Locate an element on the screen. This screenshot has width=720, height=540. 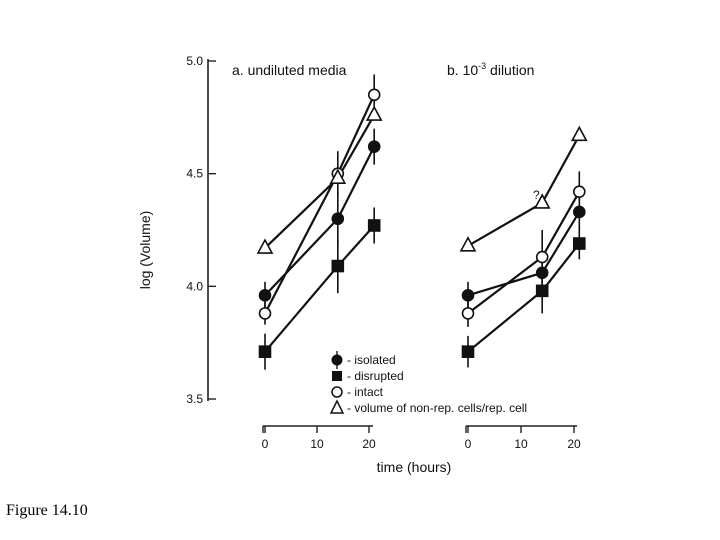
panel-a-data is located at coordinates (319, 222).